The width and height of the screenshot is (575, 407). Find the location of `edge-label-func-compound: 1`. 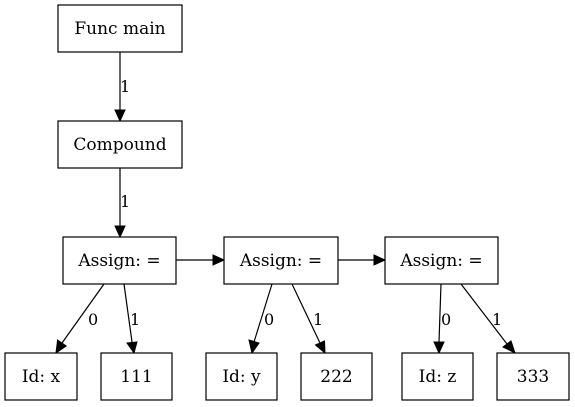

edge-label-func-compound: 1 is located at coordinates (125, 86).